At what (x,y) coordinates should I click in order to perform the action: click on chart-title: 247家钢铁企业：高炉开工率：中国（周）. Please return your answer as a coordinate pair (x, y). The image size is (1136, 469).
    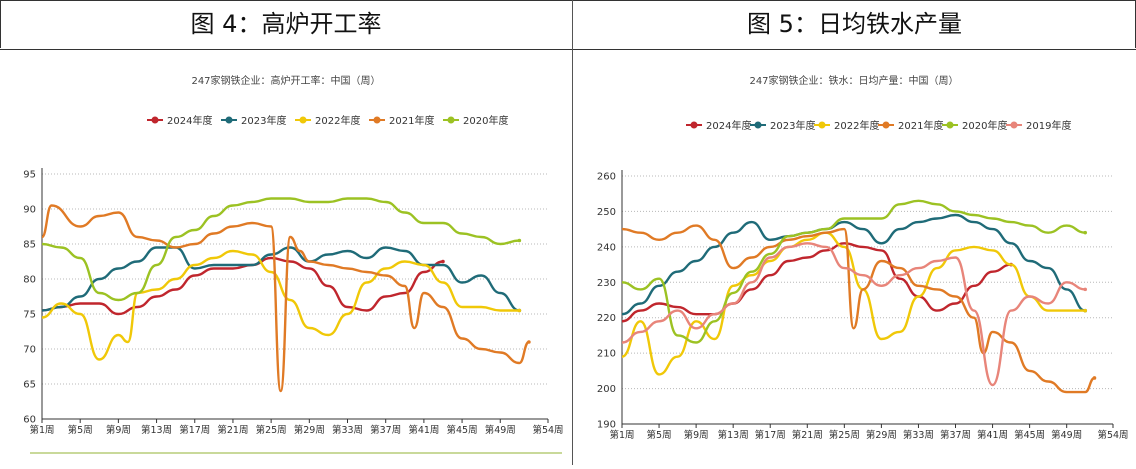
    Looking at the image, I should click on (285, 80).